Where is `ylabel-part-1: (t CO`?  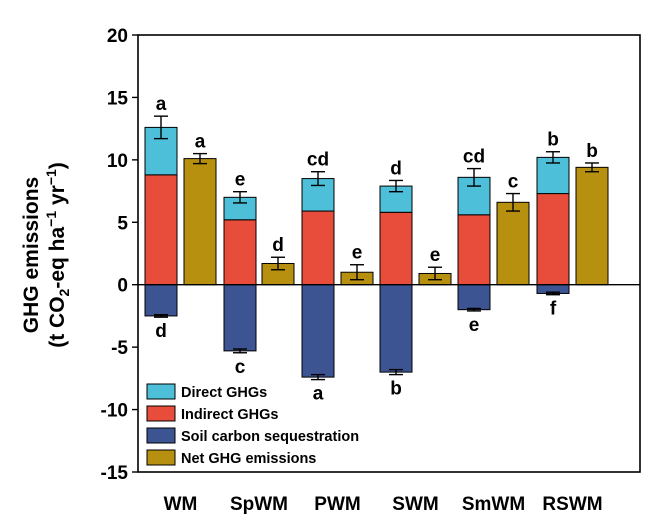 ylabel-part-1: (t CO is located at coordinates (57, 321).